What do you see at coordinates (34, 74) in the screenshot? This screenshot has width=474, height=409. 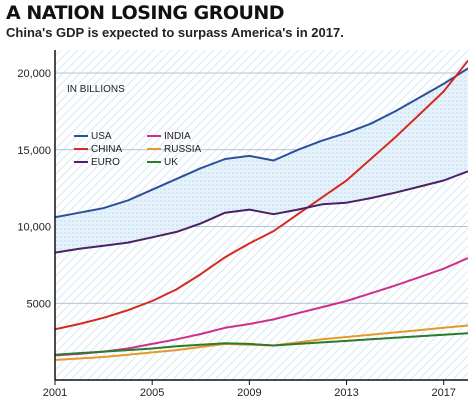 I see `y-tick-label: 20,000` at bounding box center [34, 74].